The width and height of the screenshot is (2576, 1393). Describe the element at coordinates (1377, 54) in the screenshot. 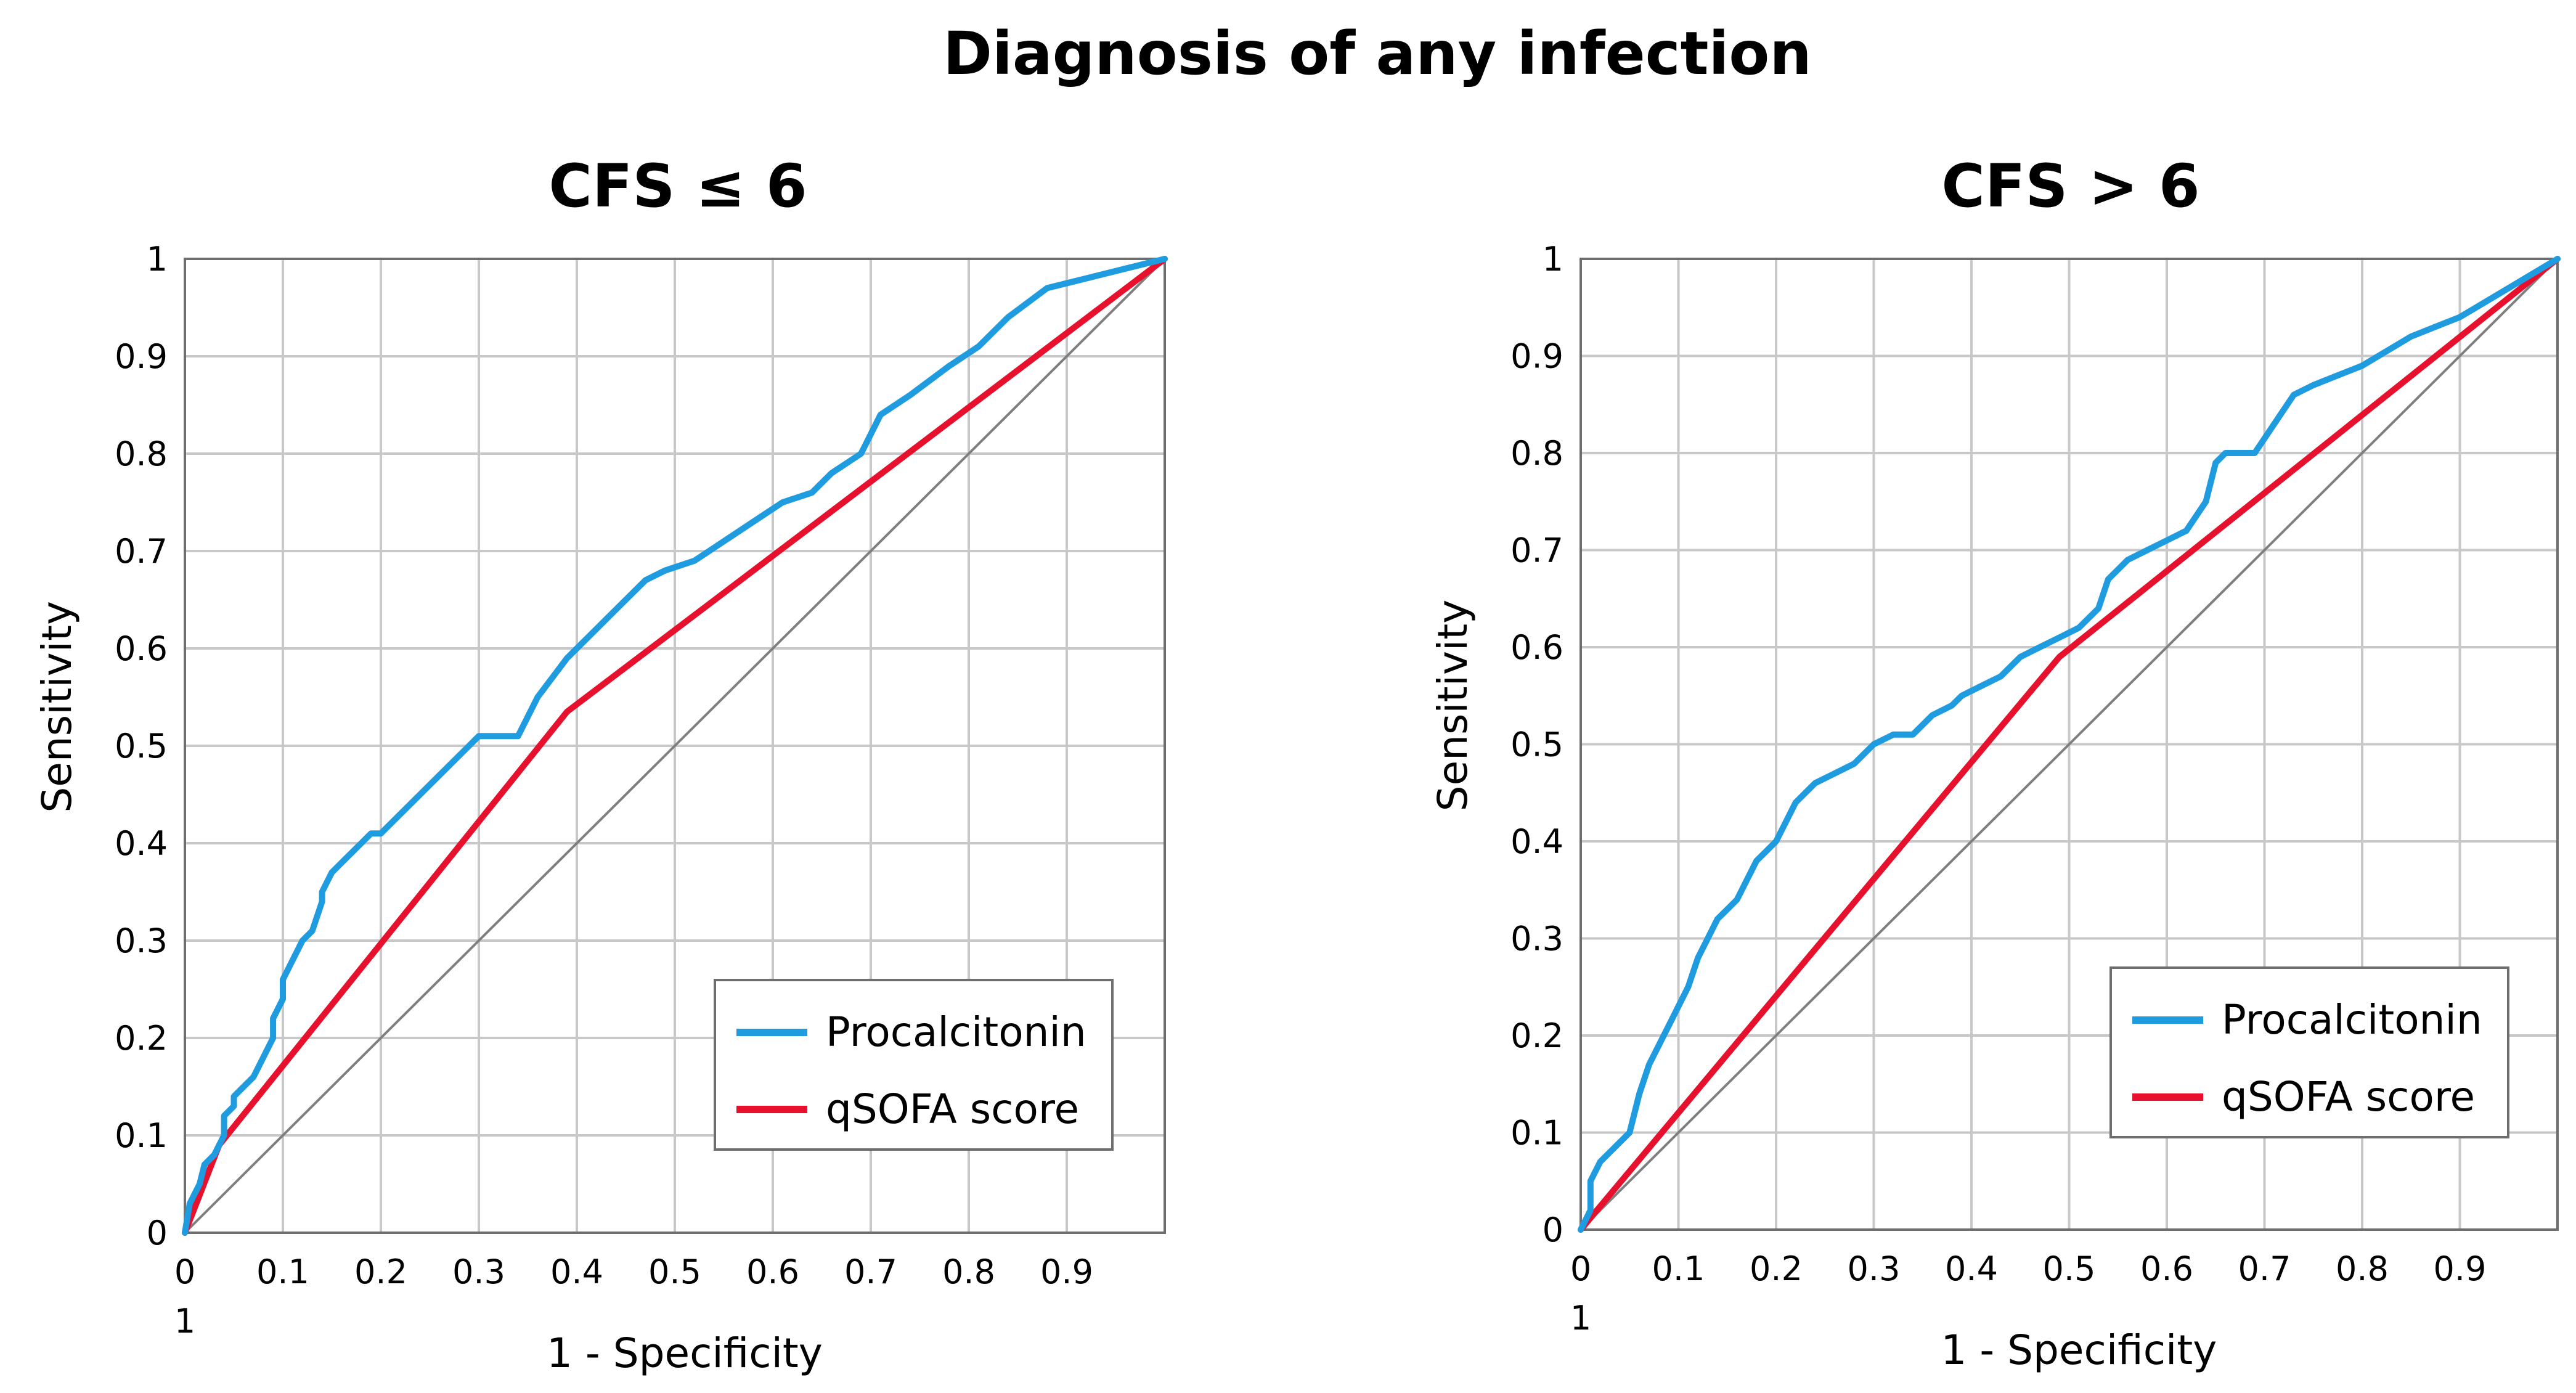

I see `main-title: Diagnosis of any infection` at that location.